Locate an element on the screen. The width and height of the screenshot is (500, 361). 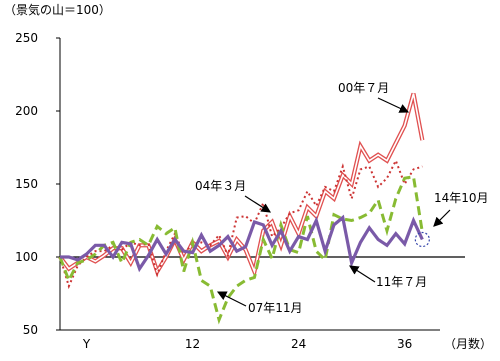
x-tick-label: 12 is located at coordinates (192, 344).